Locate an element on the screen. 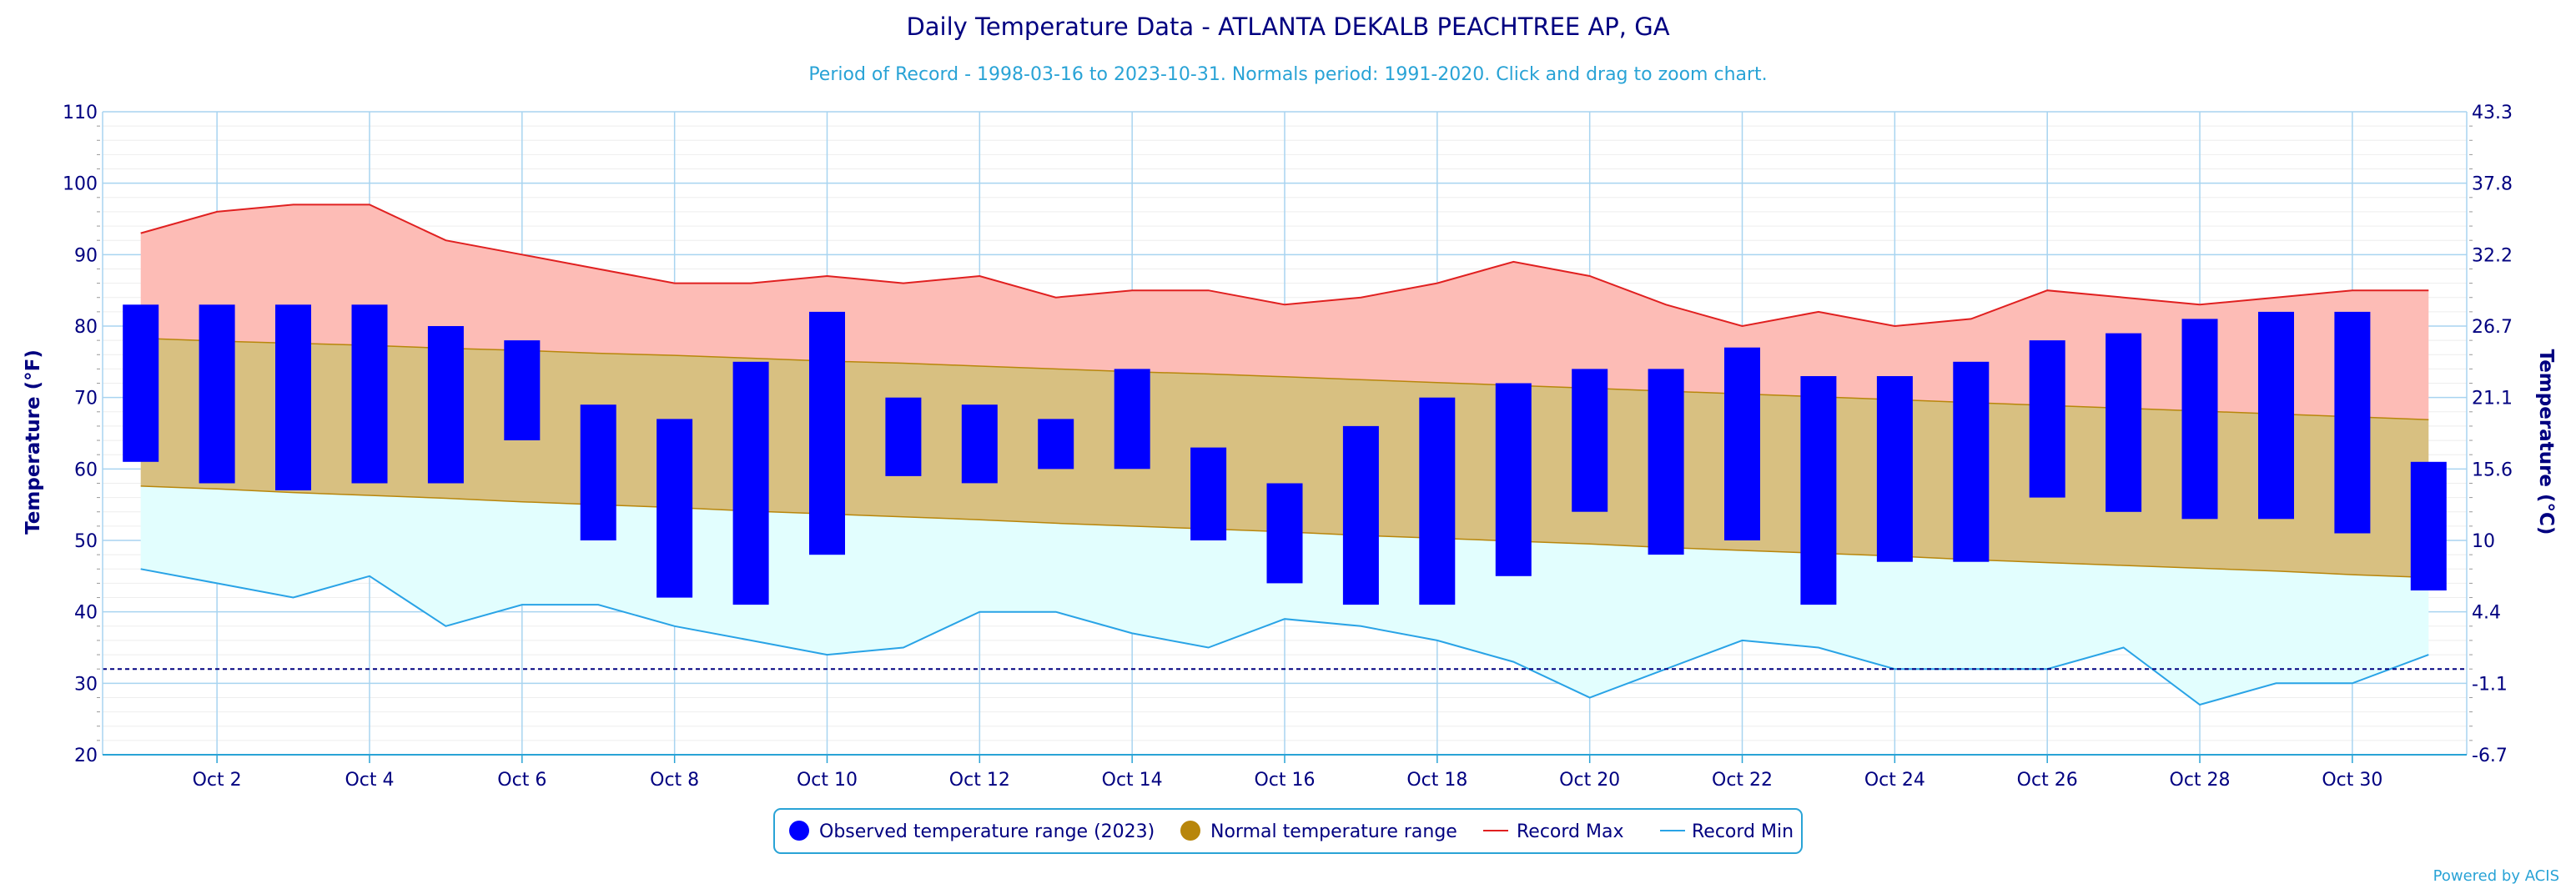 Image resolution: width=2576 pixels, height=889 pixels. y-tick-label-right: 32.2 is located at coordinates (2492, 256).